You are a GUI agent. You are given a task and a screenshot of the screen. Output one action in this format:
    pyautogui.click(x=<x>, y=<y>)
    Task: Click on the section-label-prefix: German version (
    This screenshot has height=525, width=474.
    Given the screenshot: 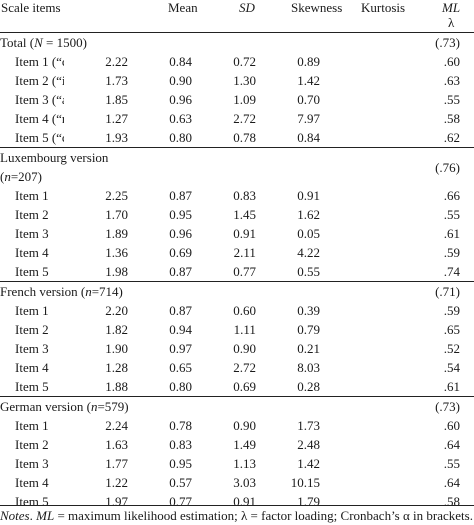 What is the action you would take?
    pyautogui.click(x=45, y=406)
    